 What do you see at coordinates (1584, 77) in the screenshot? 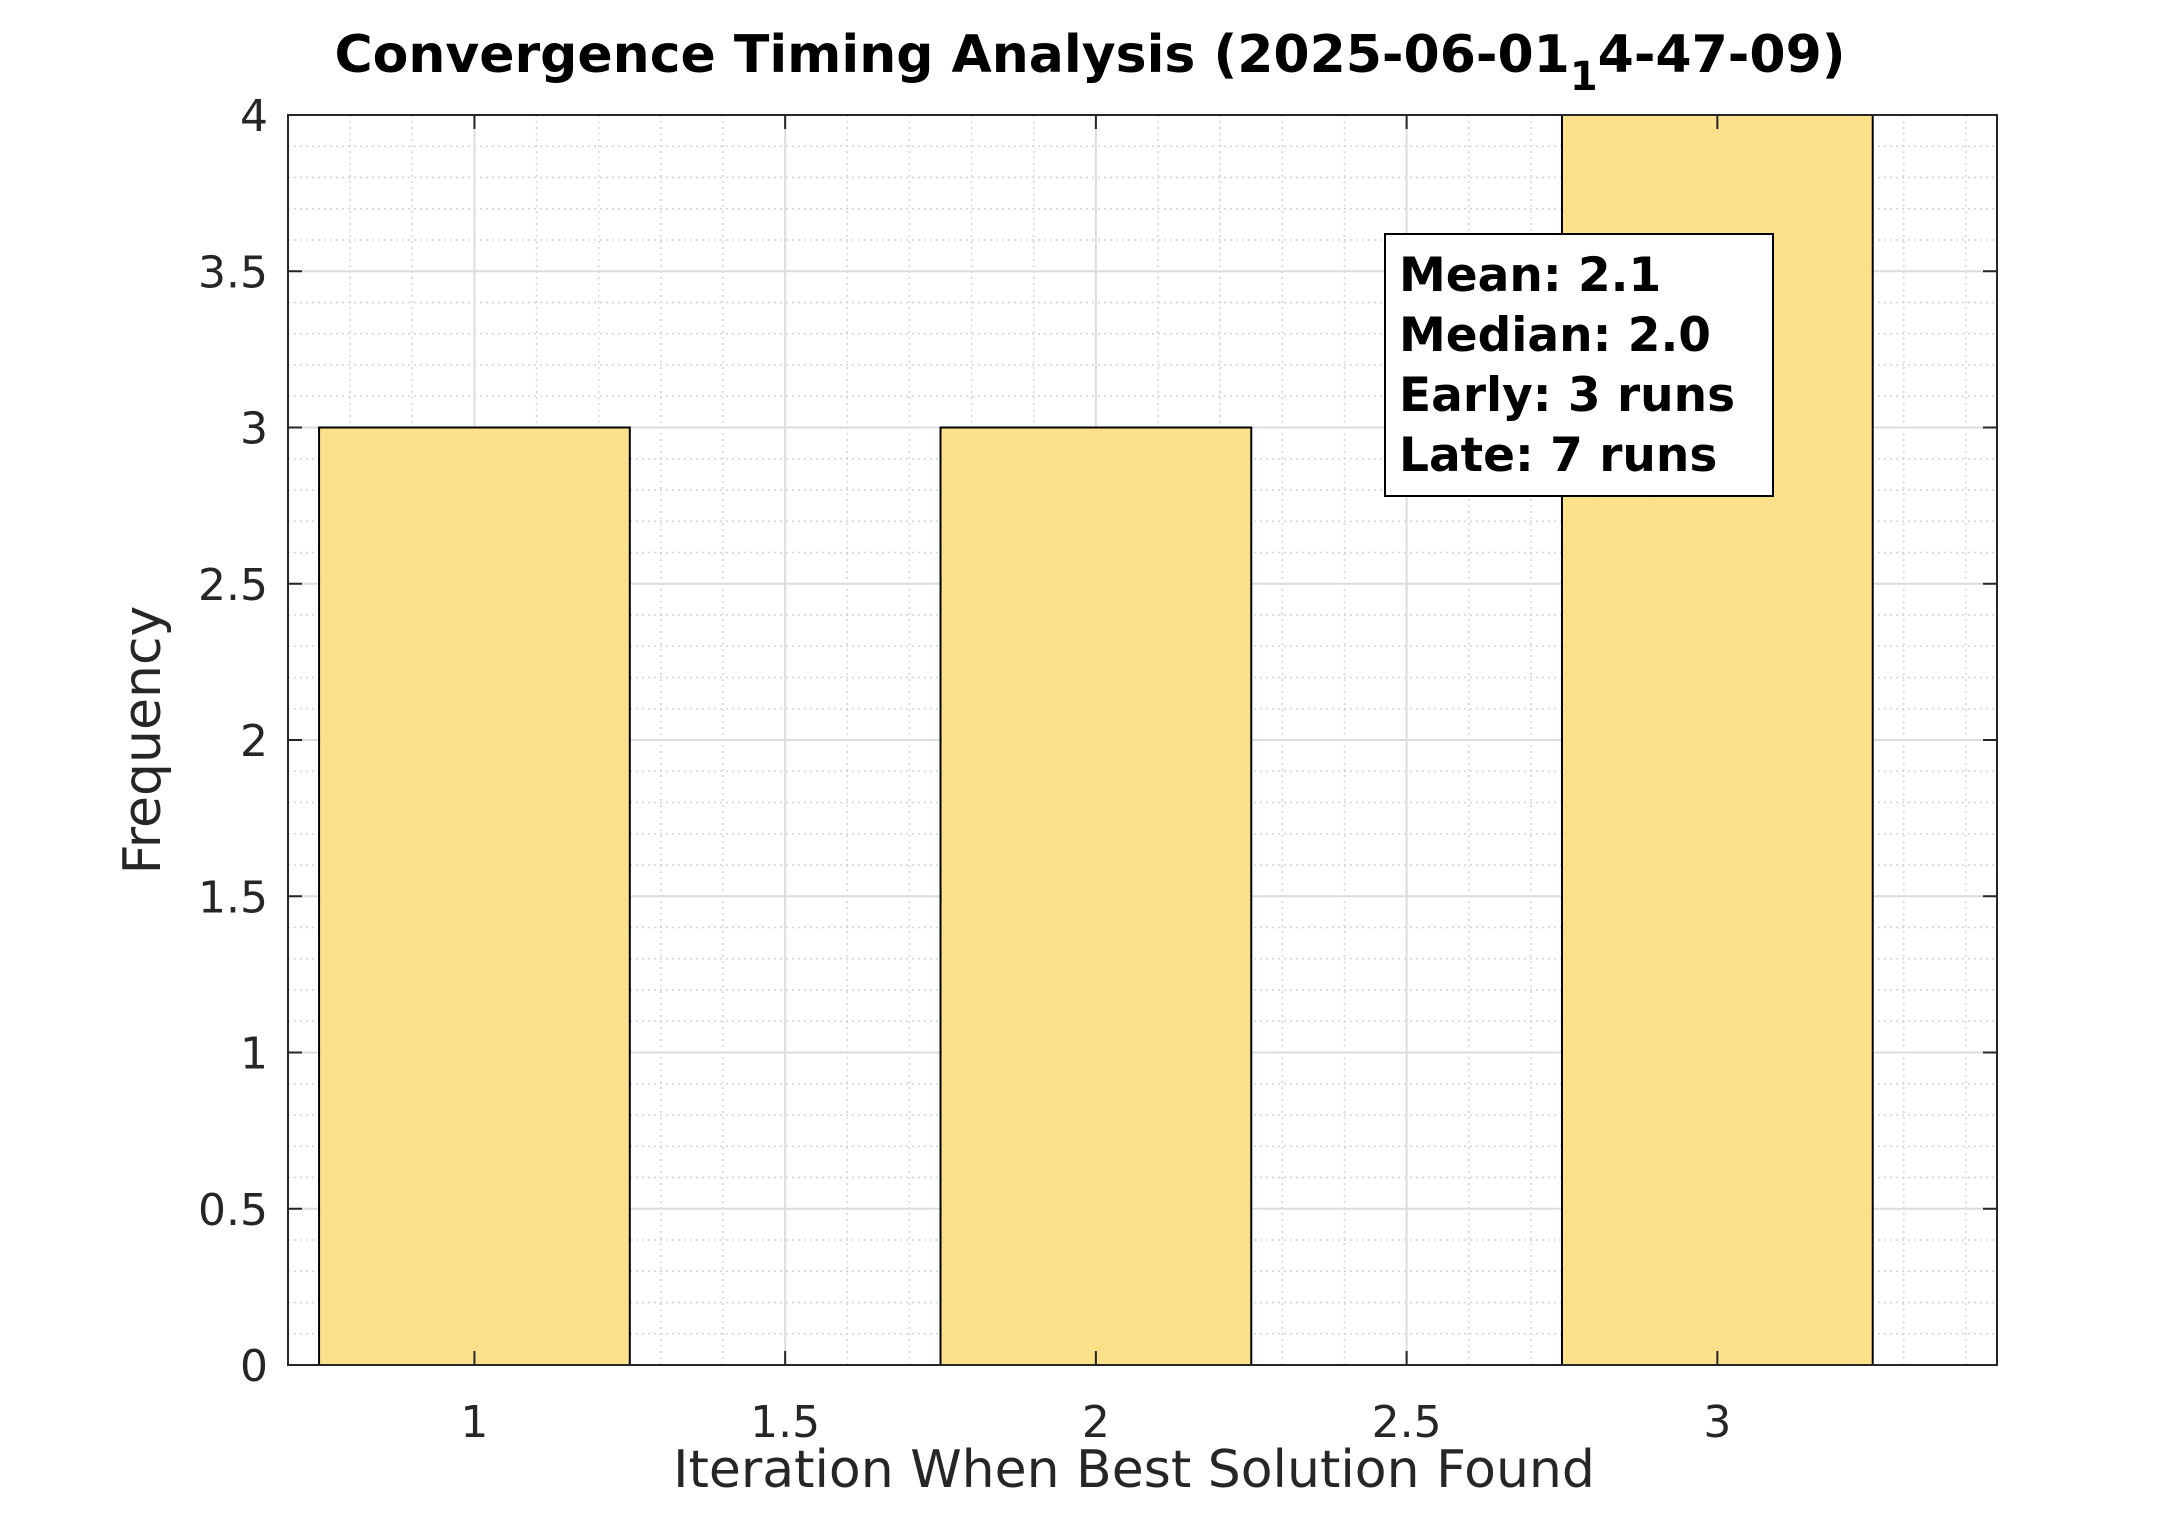
I see `chart-title-subscript: 1` at bounding box center [1584, 77].